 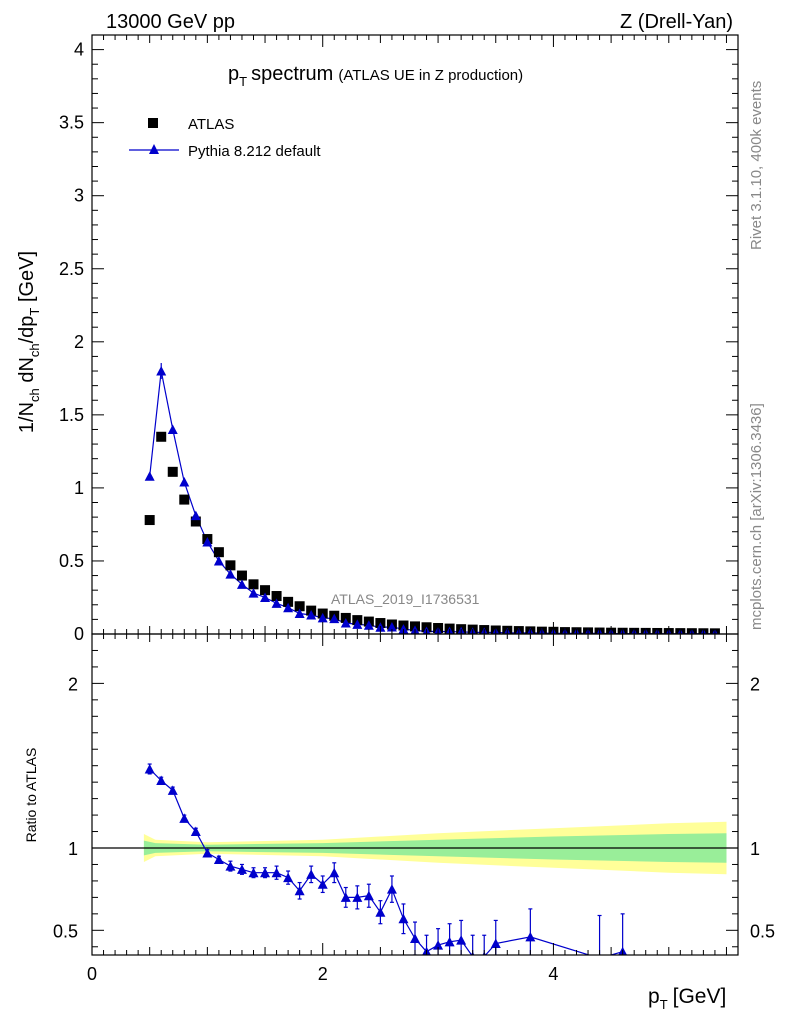 What do you see at coordinates (27, 372) in the screenshot?
I see `ylabel-part-3: dN` at bounding box center [27, 372].